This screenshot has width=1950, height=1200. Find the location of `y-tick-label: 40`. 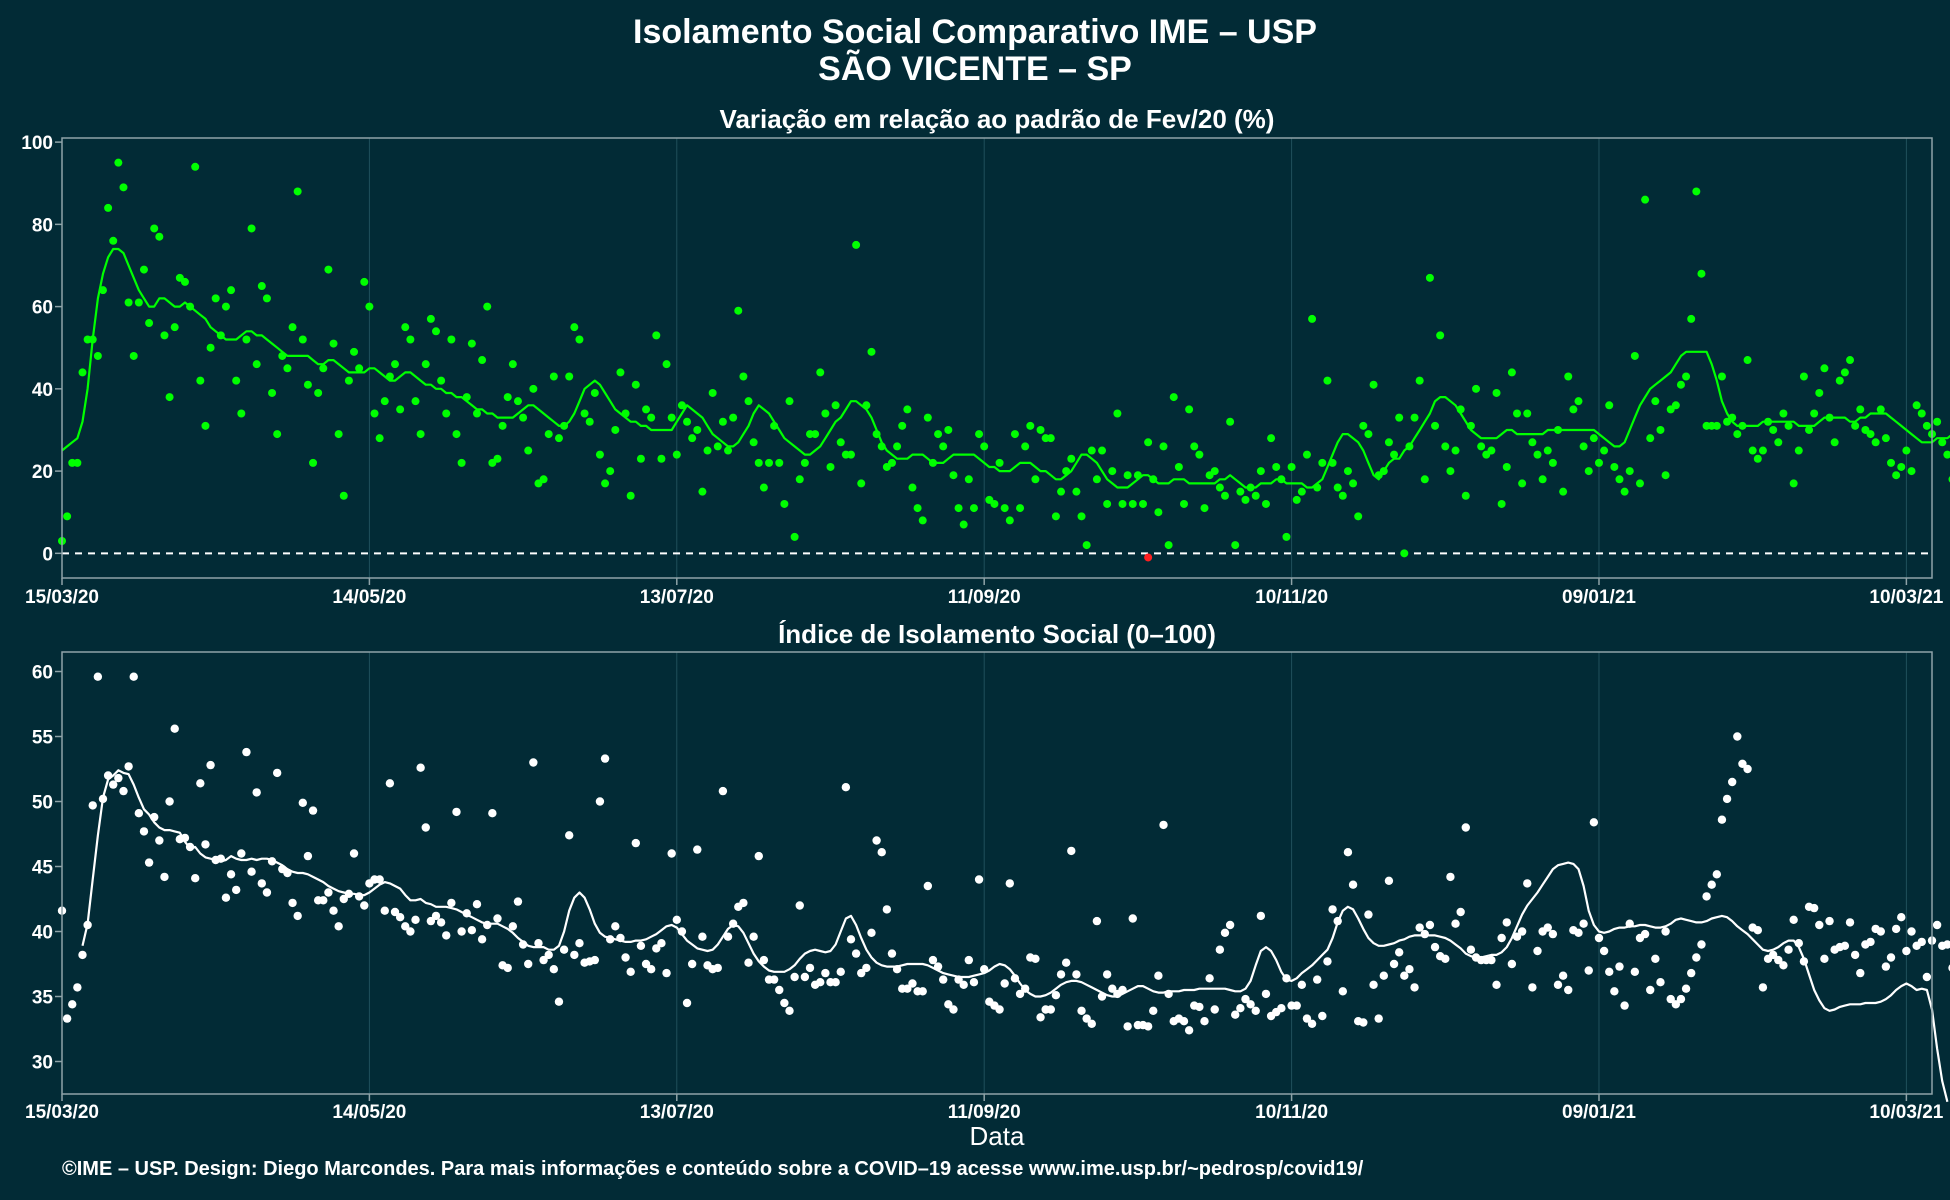

y-tick-label: 40 is located at coordinates (42, 390).